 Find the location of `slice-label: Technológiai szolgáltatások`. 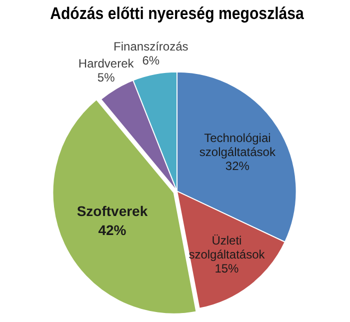

slice-label: Technológiai szolgáltatások is located at coordinates (237, 145).